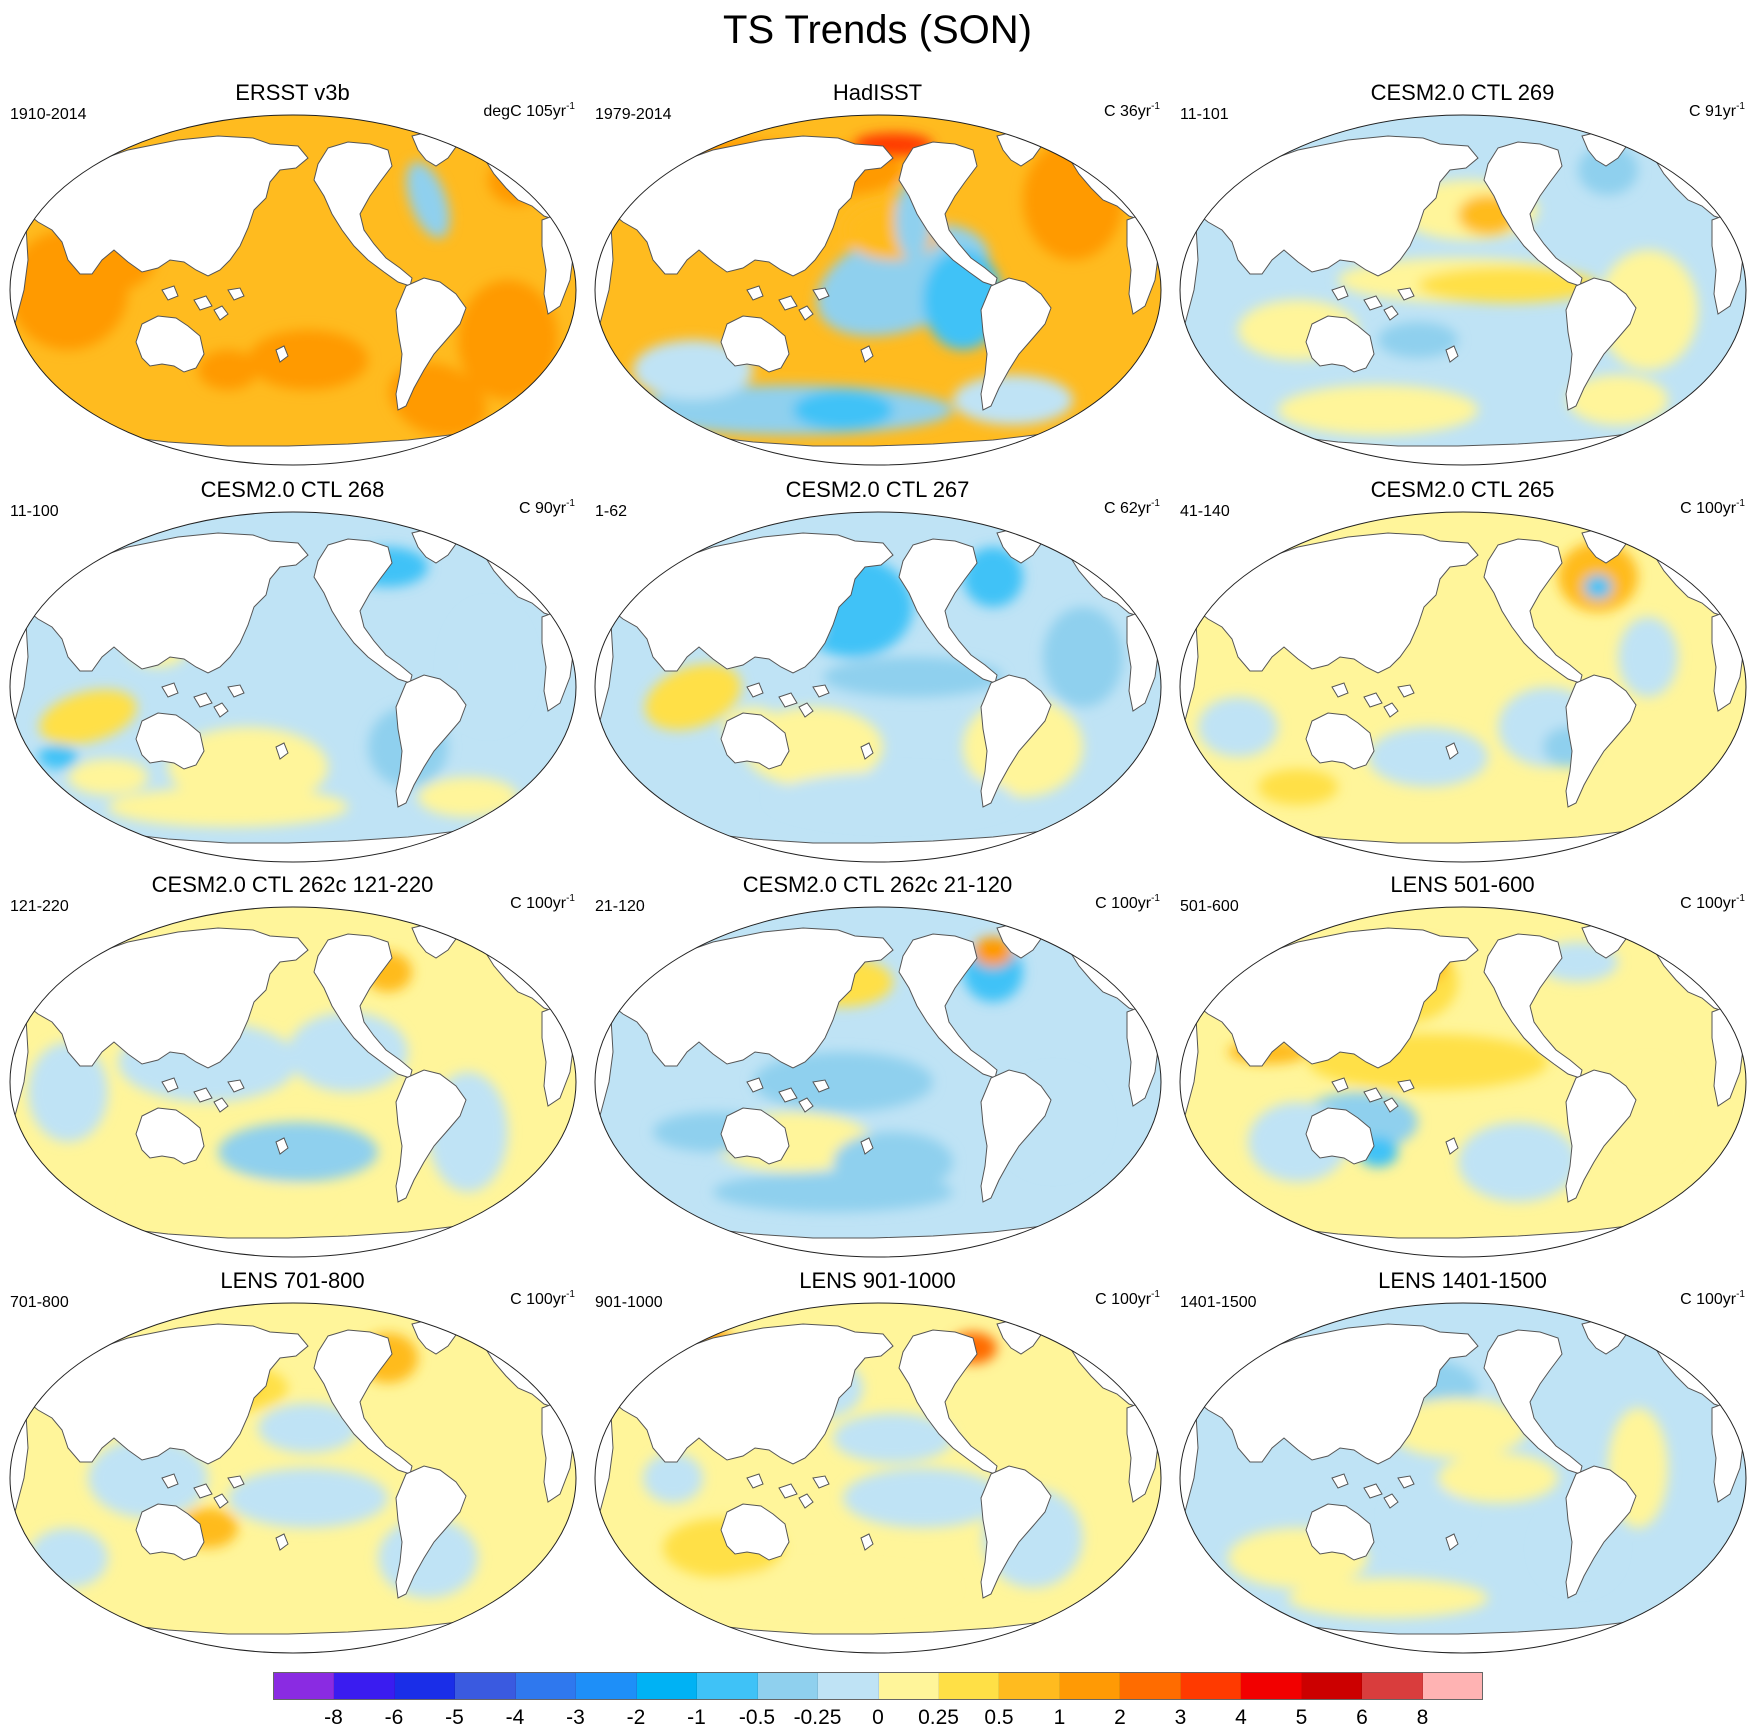 The width and height of the screenshot is (1755, 1735). I want to click on map-panel: LENS 701-800 701-800 C 100yr-1, so click(292, 1466).